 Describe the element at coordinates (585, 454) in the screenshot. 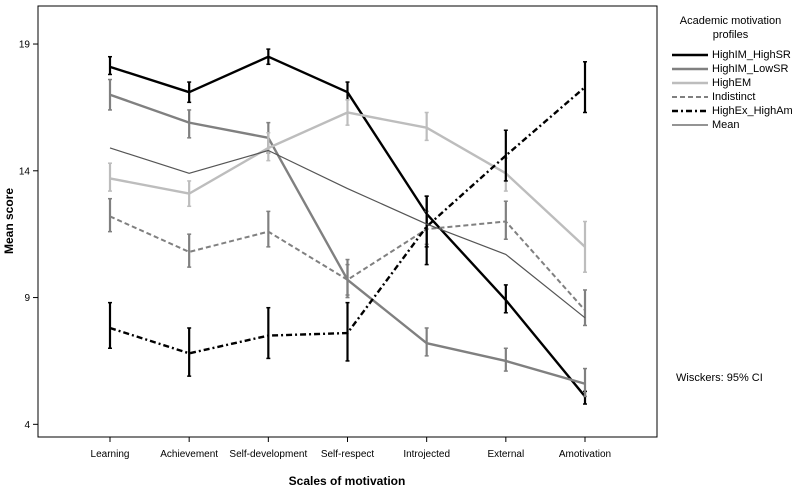

I see `x-tick-label: Amotivation` at that location.